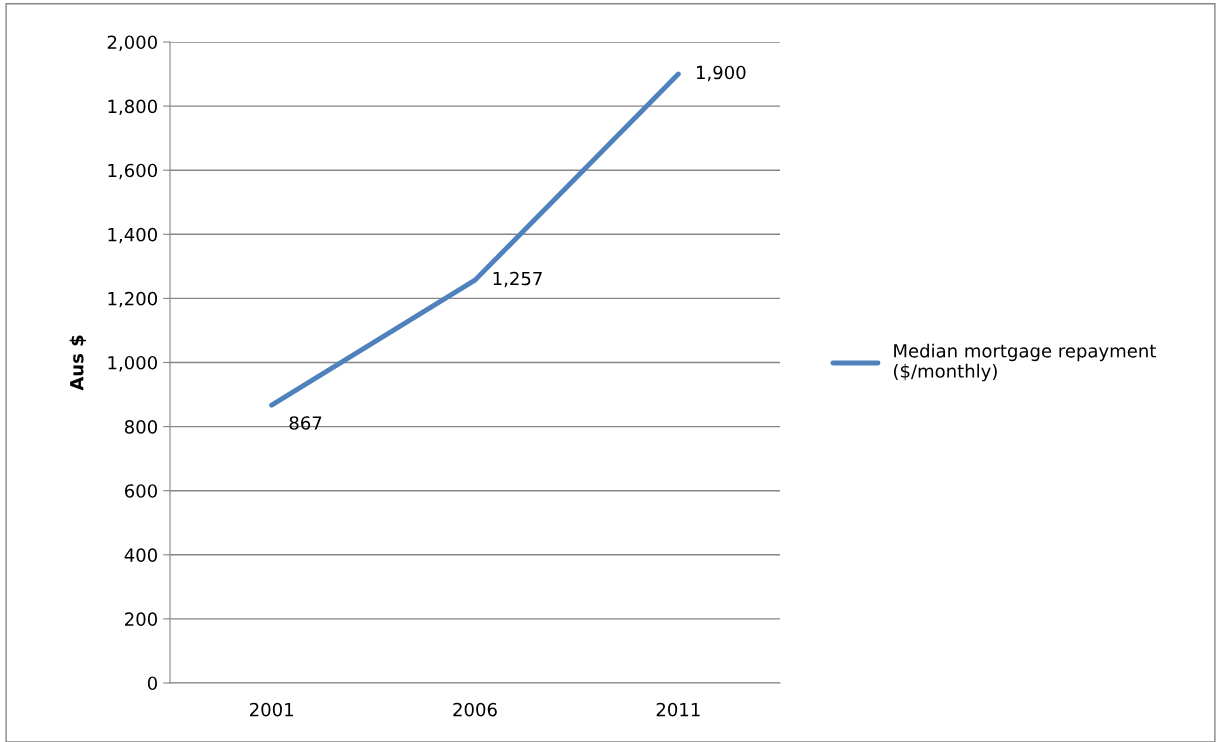  I want to click on y-tick-label: 1,000, so click(132, 363).